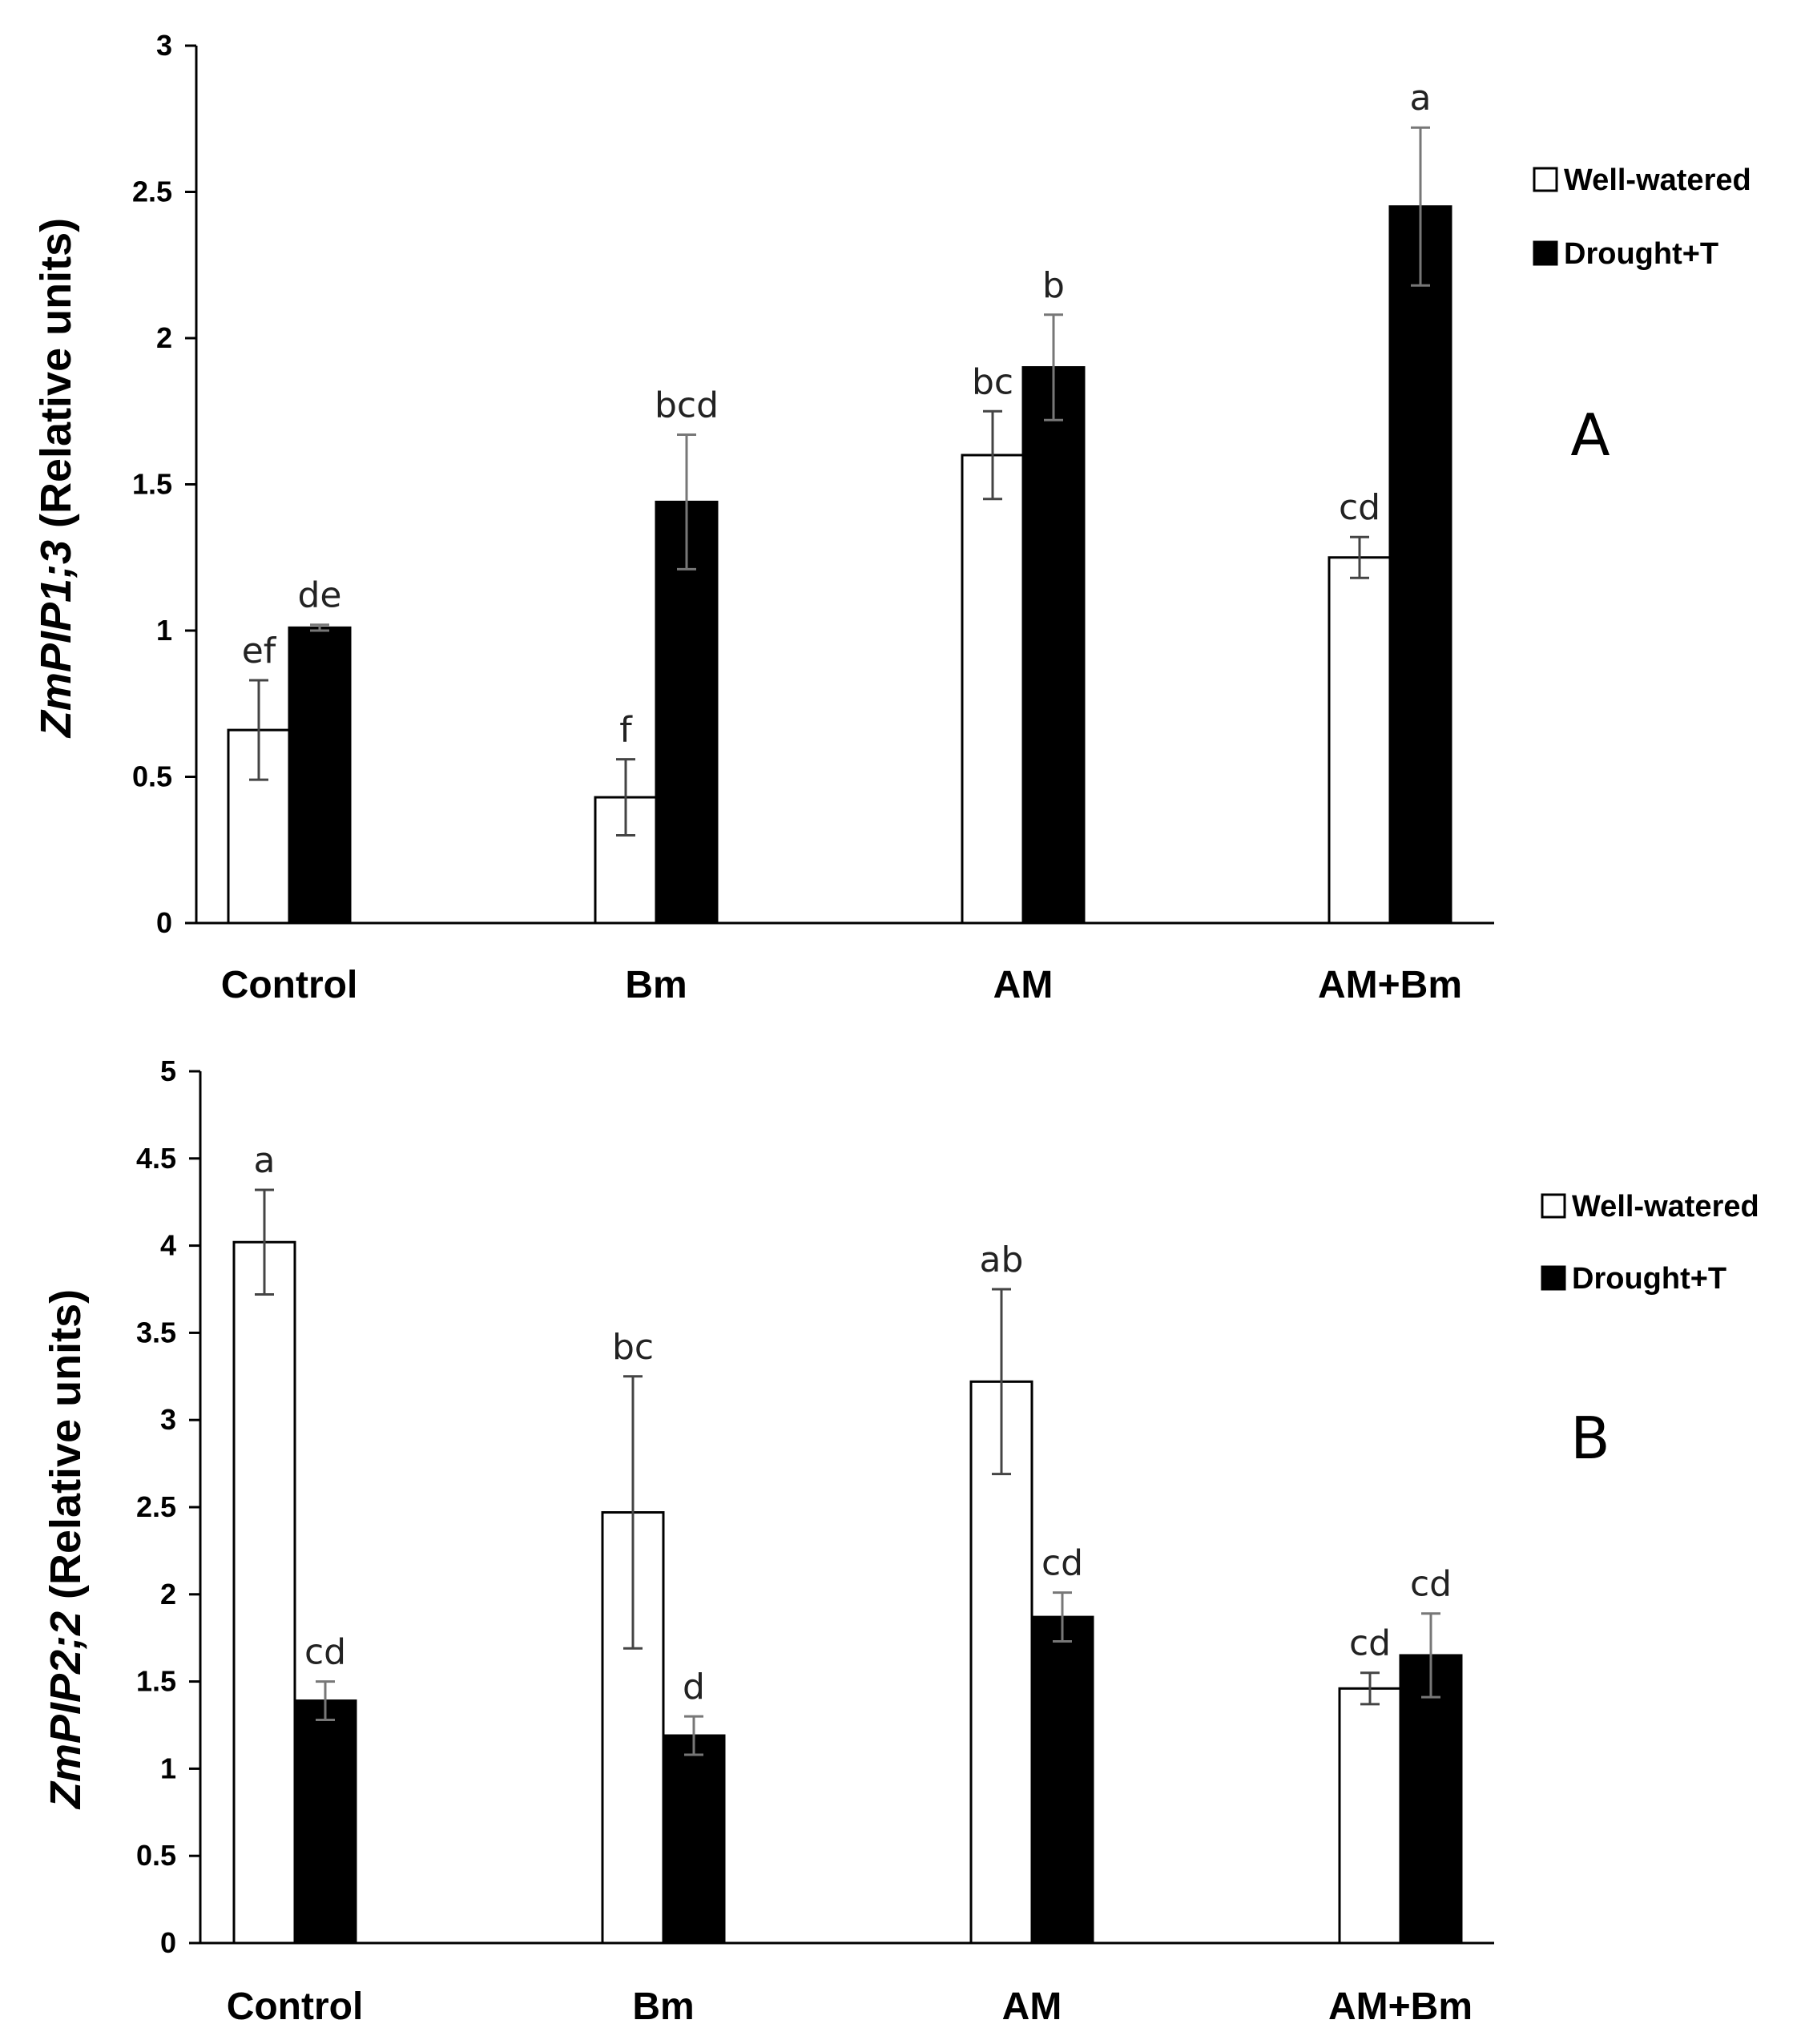  What do you see at coordinates (264, 1593) in the screenshot?
I see `bar-well-watered-control` at bounding box center [264, 1593].